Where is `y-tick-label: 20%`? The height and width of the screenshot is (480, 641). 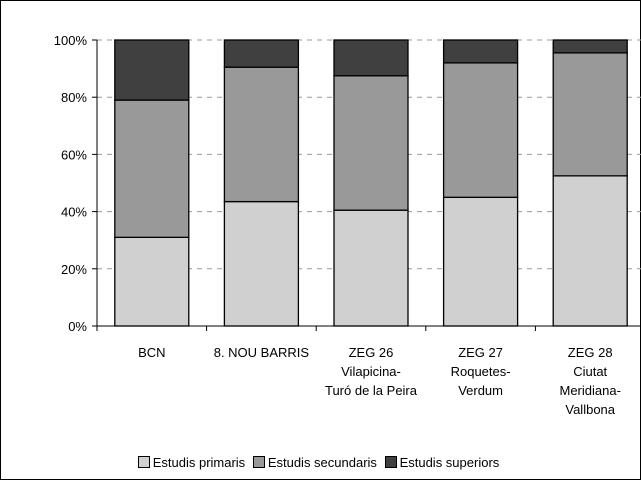
y-tick-label: 20% is located at coordinates (74, 269).